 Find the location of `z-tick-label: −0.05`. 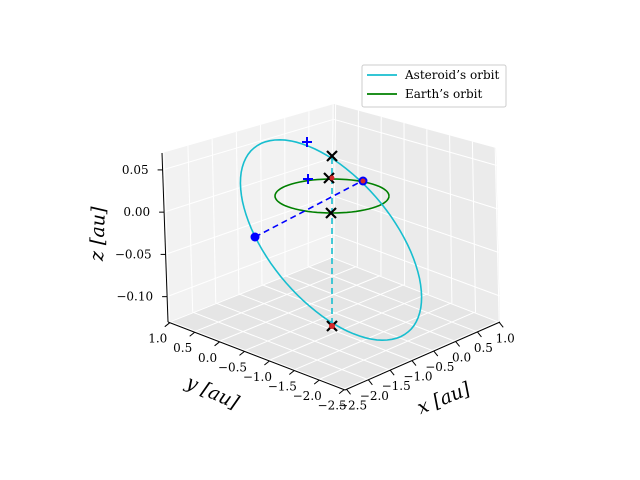

z-tick-label: −0.05 is located at coordinates (133, 254).